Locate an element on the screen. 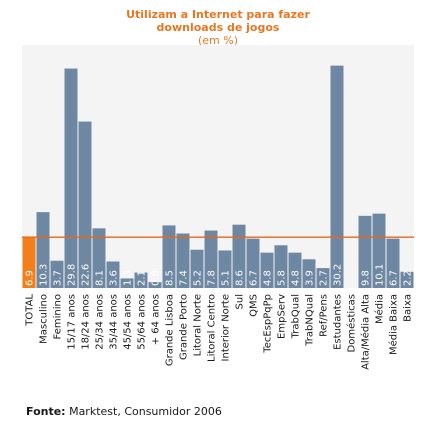 The image size is (436, 428). value-label-13: 7.8 is located at coordinates (212, 278).